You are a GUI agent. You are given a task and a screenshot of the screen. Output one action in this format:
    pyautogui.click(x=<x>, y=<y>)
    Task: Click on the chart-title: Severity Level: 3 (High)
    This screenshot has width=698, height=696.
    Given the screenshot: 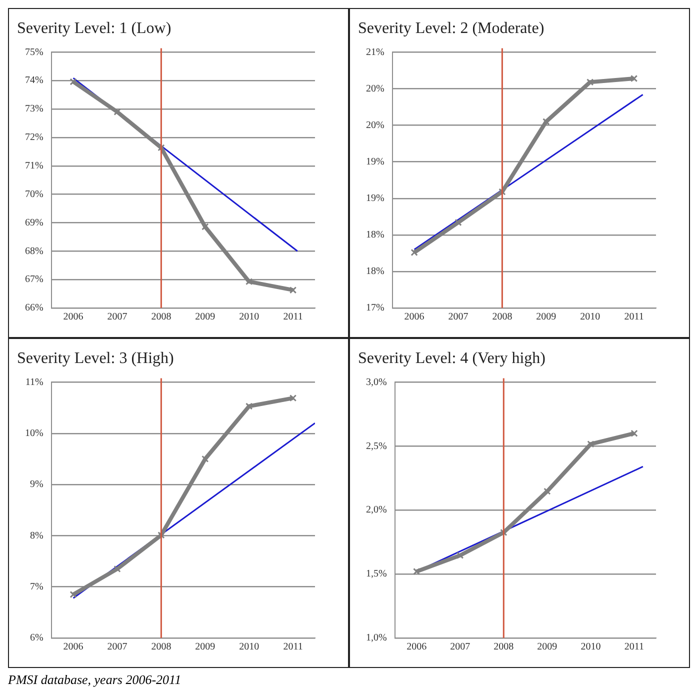 What is the action you would take?
    pyautogui.click(x=95, y=358)
    